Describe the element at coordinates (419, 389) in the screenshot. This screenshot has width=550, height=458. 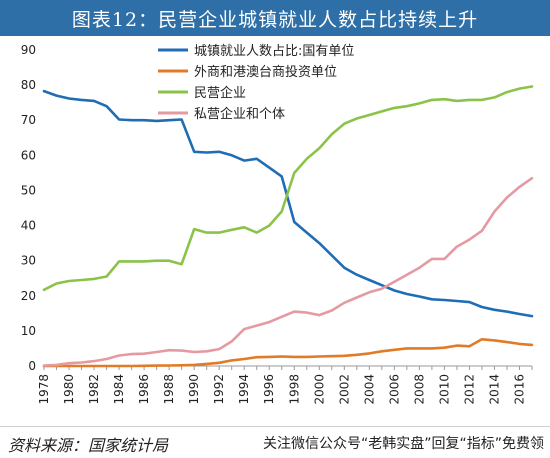
I see `x-tick-label: 2008` at that location.